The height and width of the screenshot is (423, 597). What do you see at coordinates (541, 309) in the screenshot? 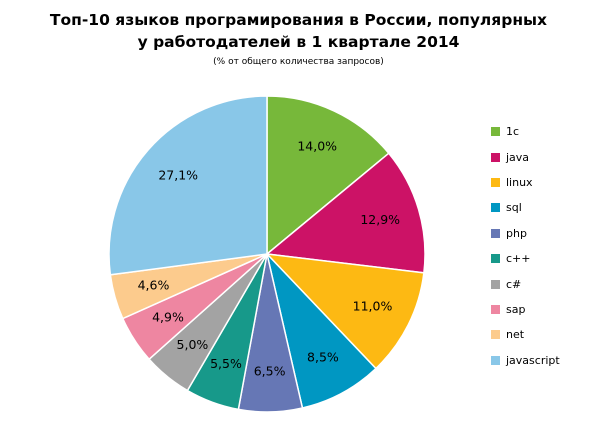
I see `legend-item: sap` at bounding box center [541, 309].